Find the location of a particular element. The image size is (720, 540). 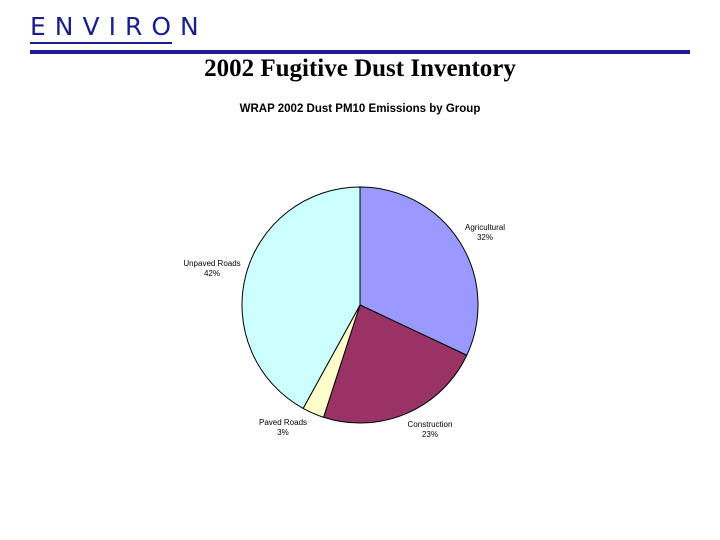

slide-title: 2002 Fugitive Dust Inventory is located at coordinates (360, 68).